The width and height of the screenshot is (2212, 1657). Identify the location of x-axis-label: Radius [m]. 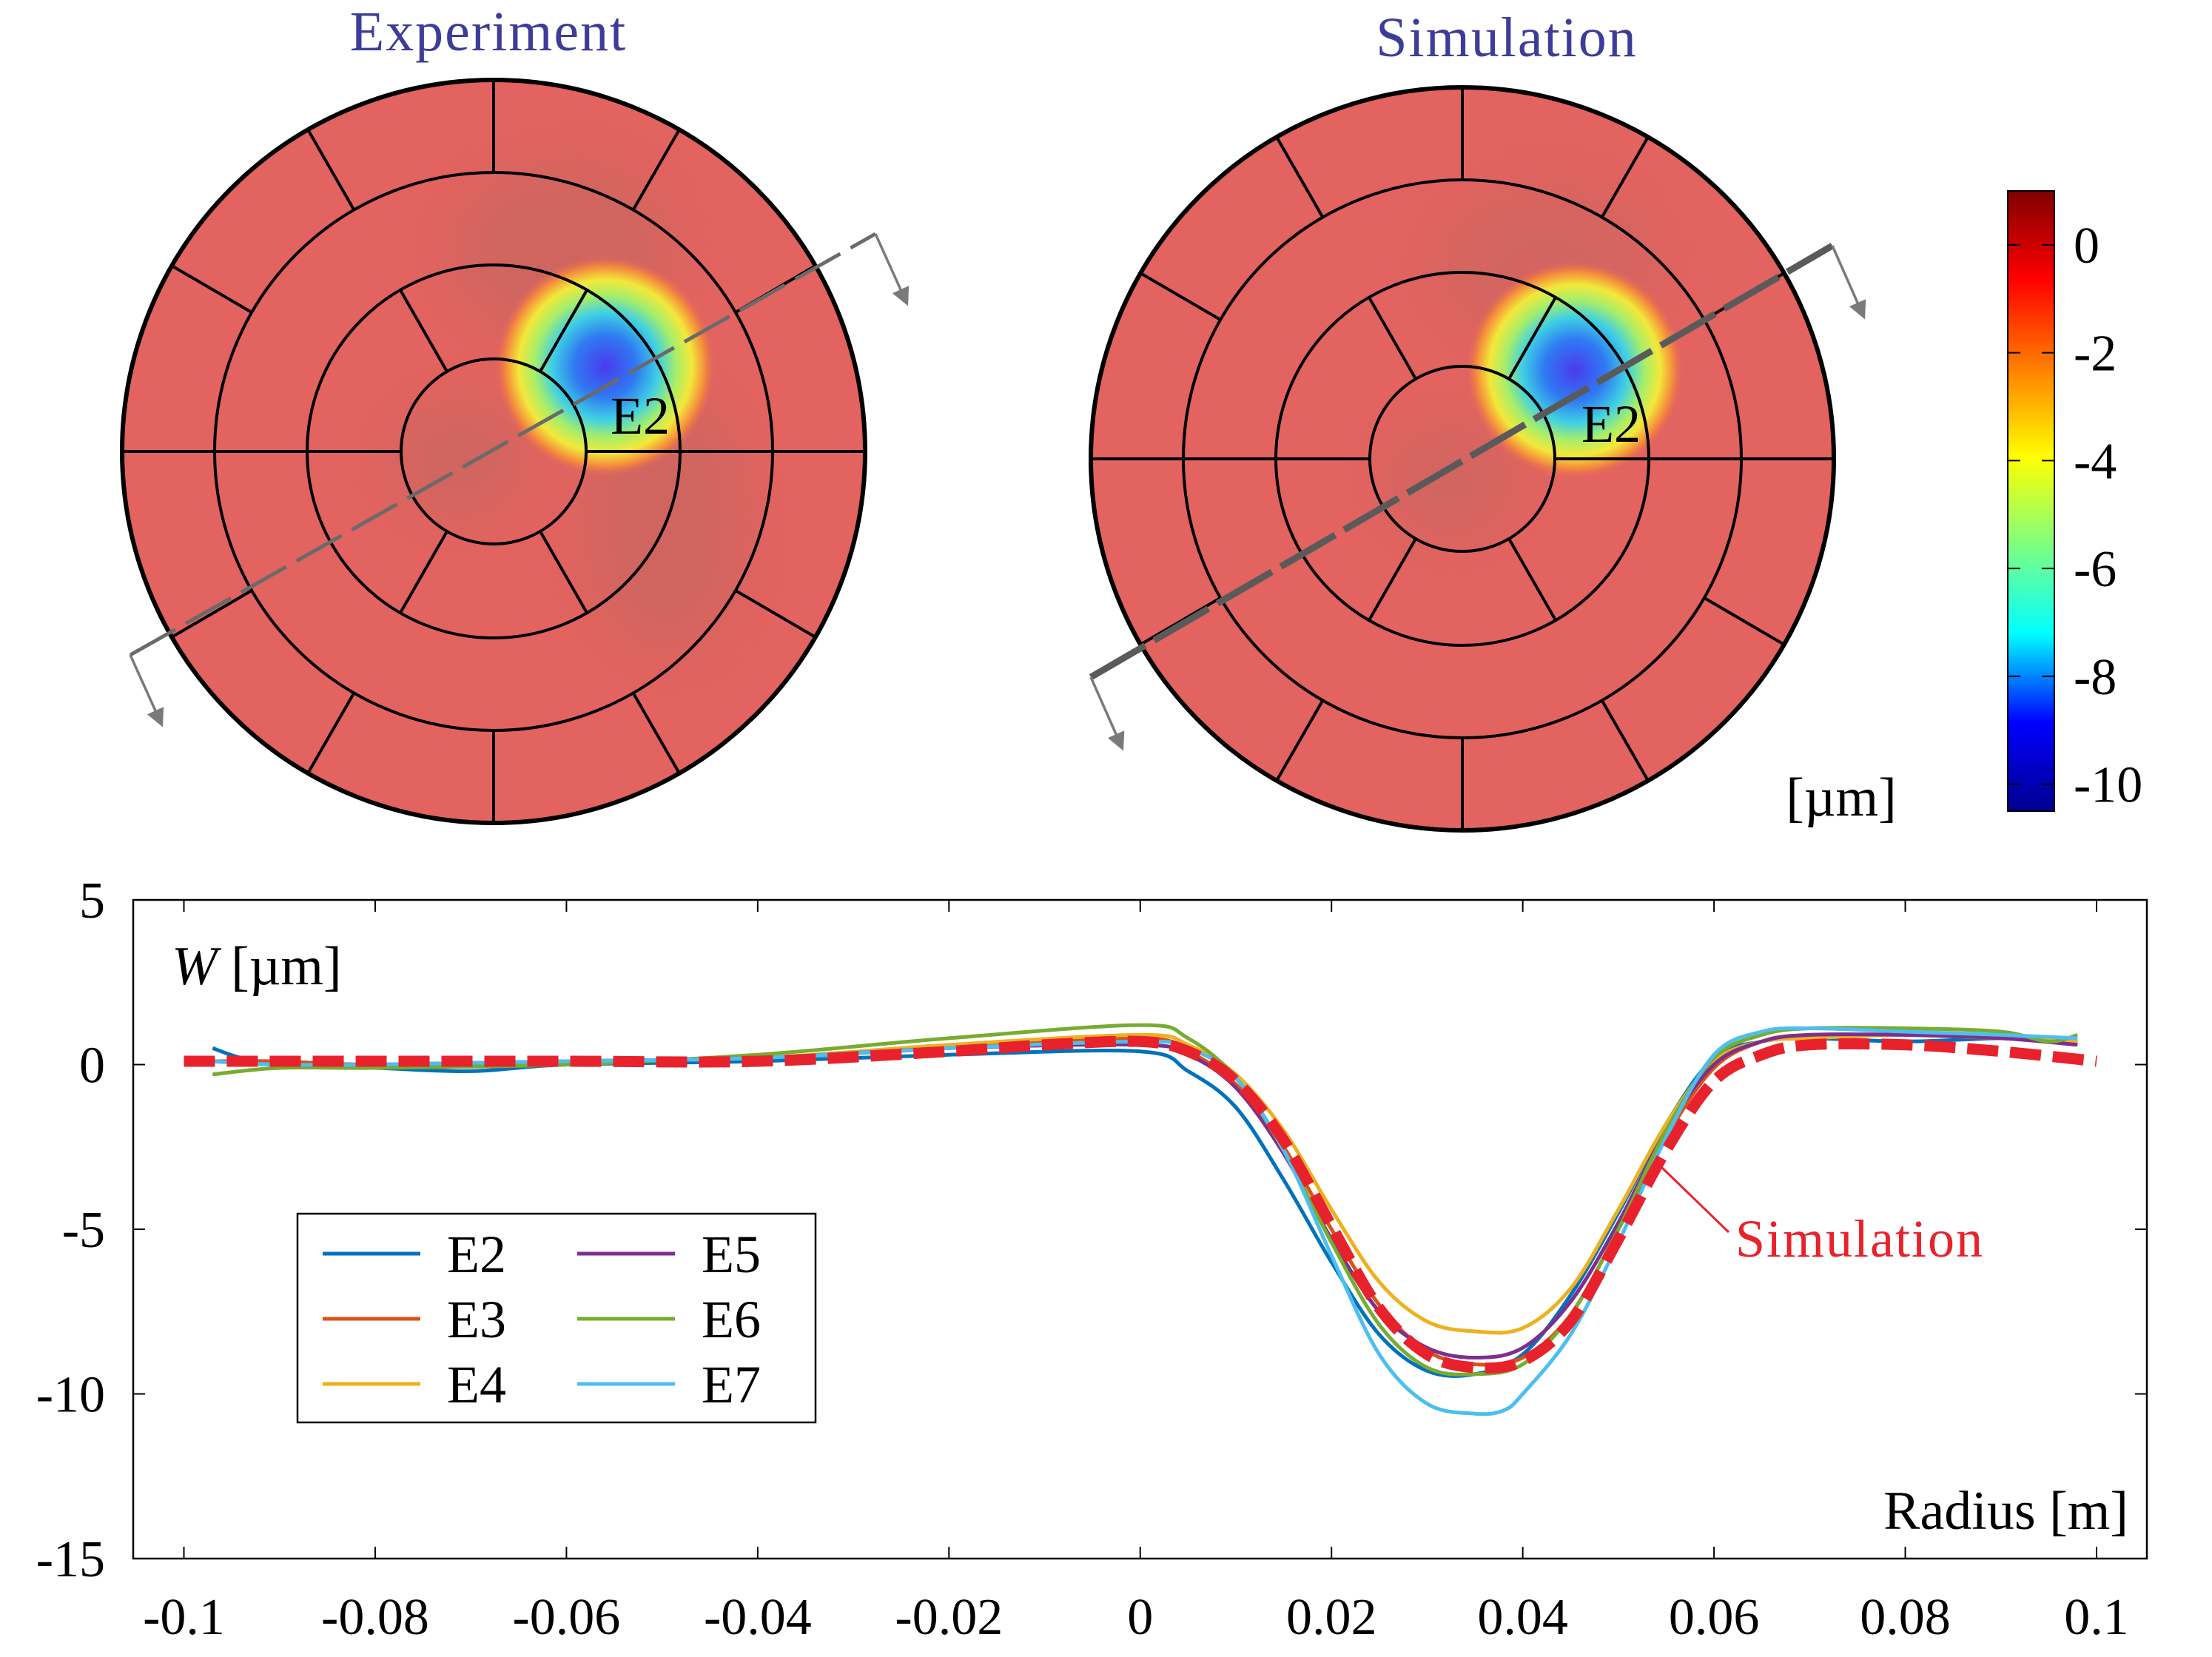
(2006, 1512).